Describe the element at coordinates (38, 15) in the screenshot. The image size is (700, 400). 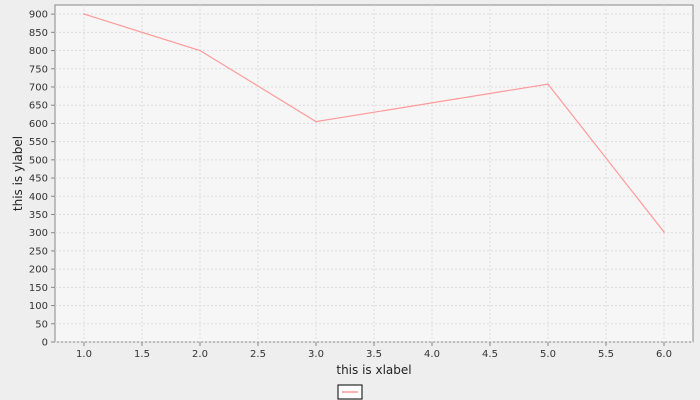
I see `y-tick-label: 900` at that location.